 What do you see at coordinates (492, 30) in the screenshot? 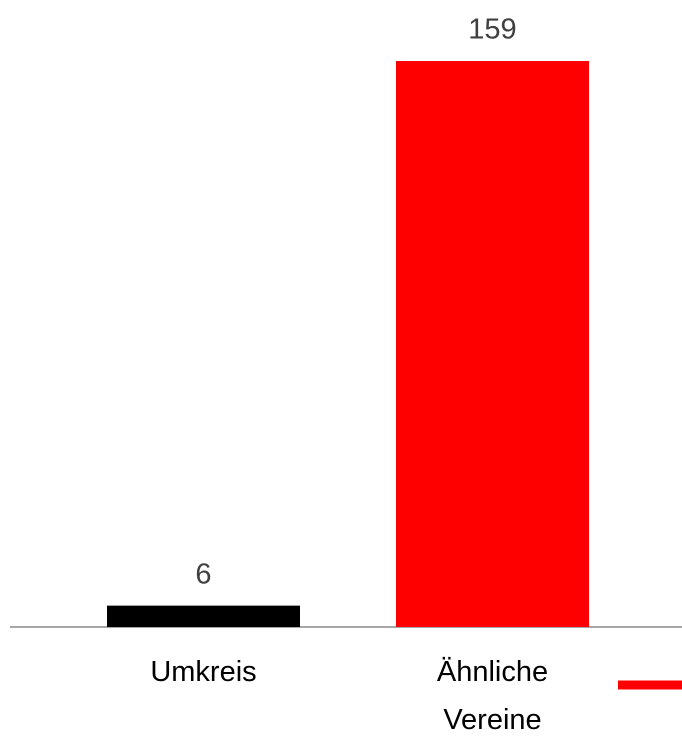
I see `value-label: 159` at bounding box center [492, 30].